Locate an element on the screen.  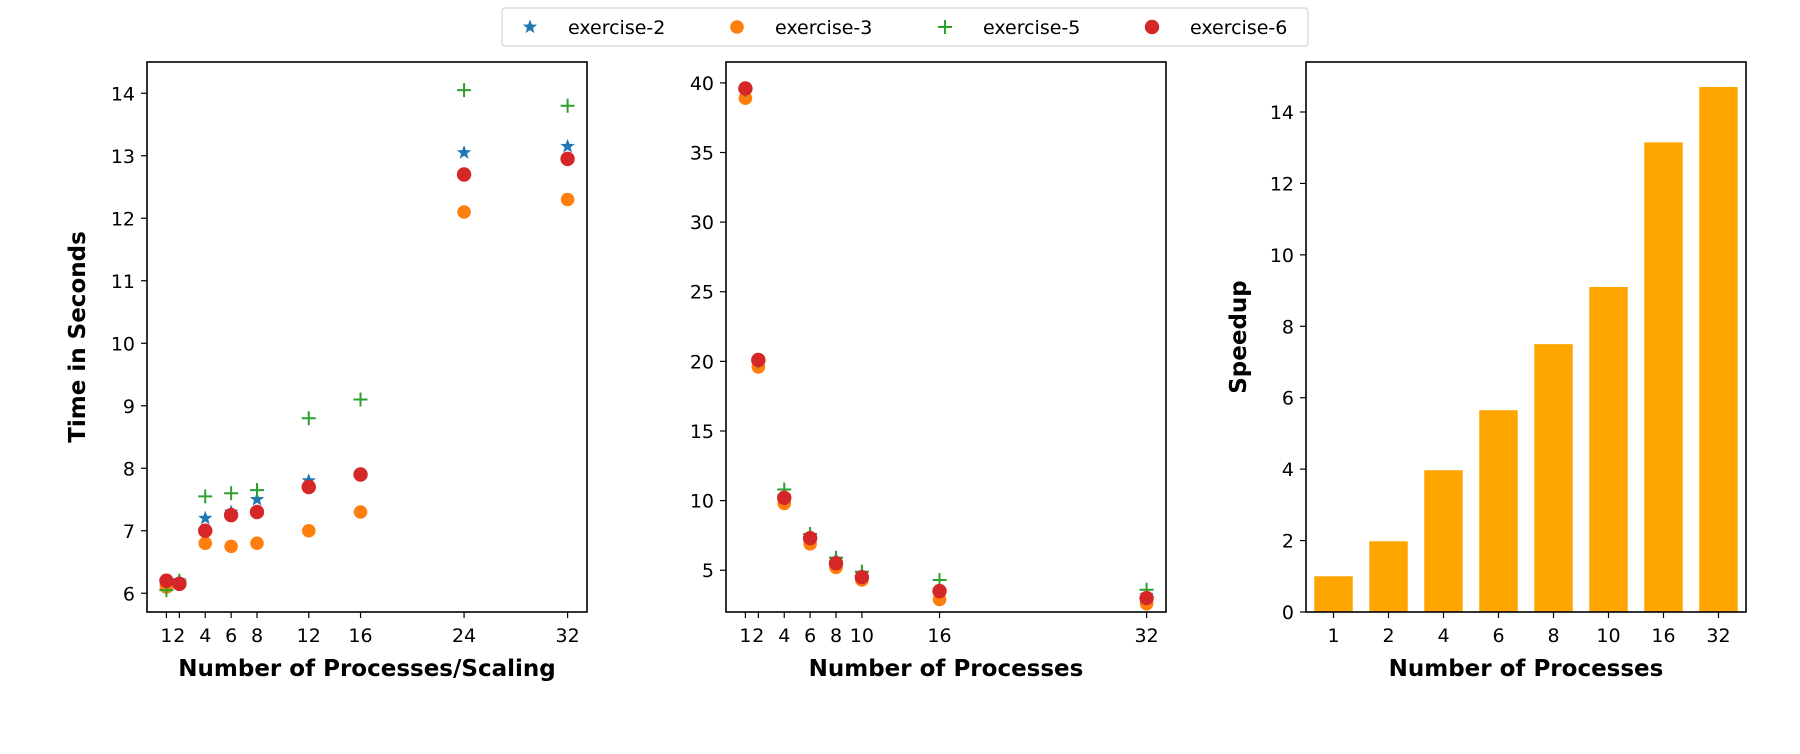
y-tick-label: 40 is located at coordinates (702, 84).